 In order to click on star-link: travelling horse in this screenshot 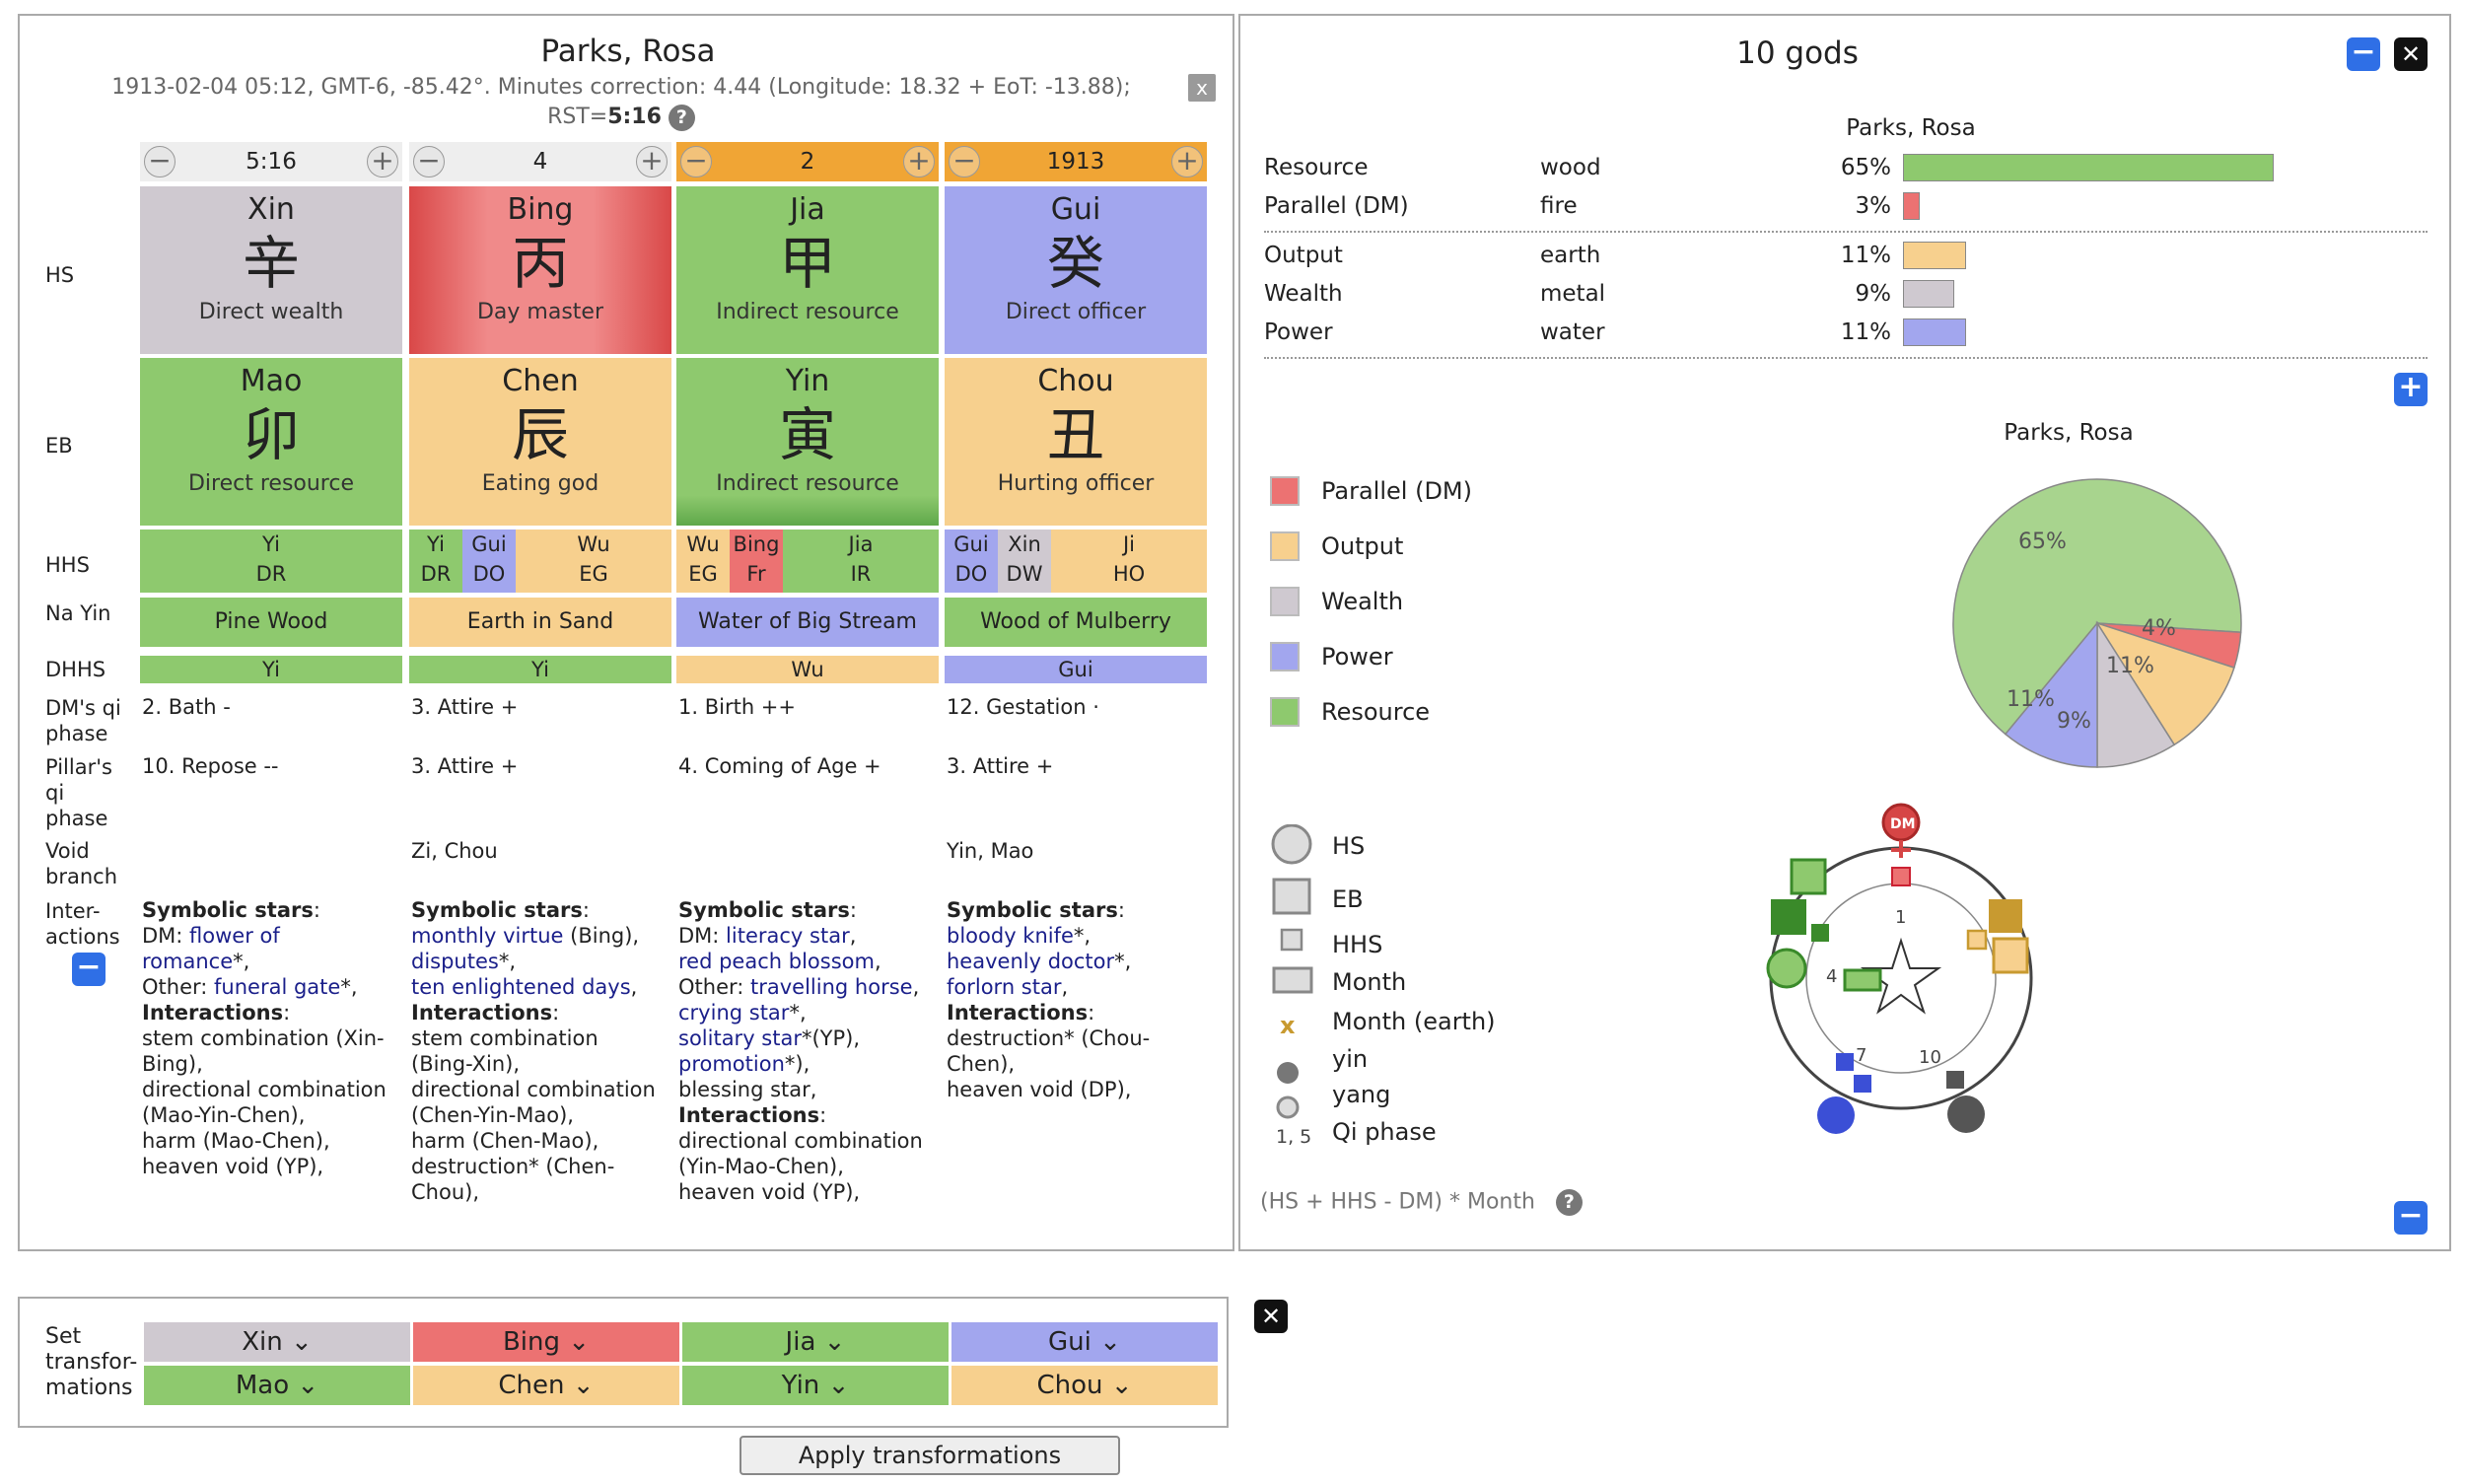, I will do `click(831, 987)`.